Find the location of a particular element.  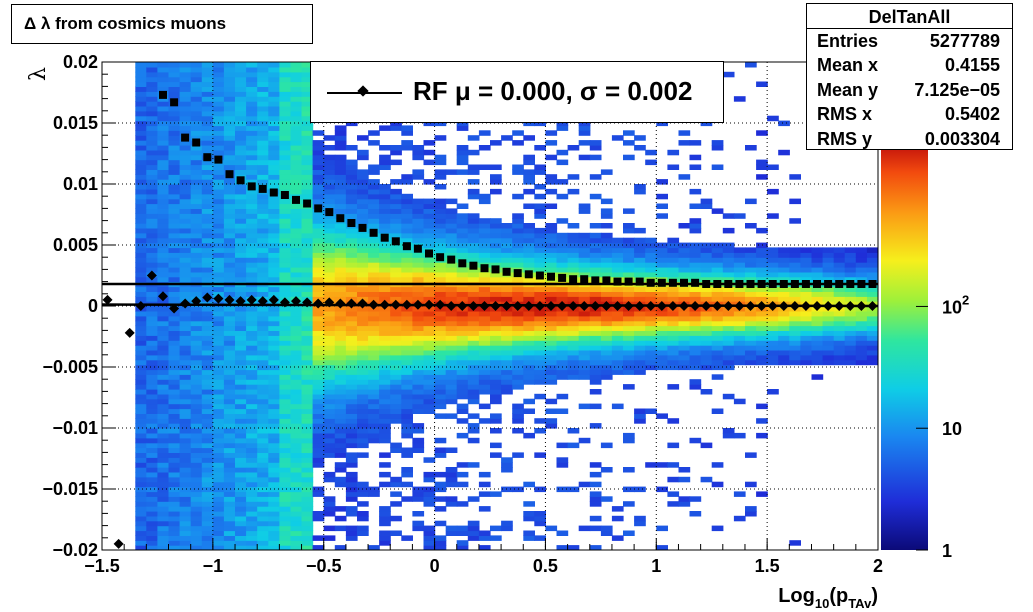

colorbar-label: 10 is located at coordinates (952, 429).